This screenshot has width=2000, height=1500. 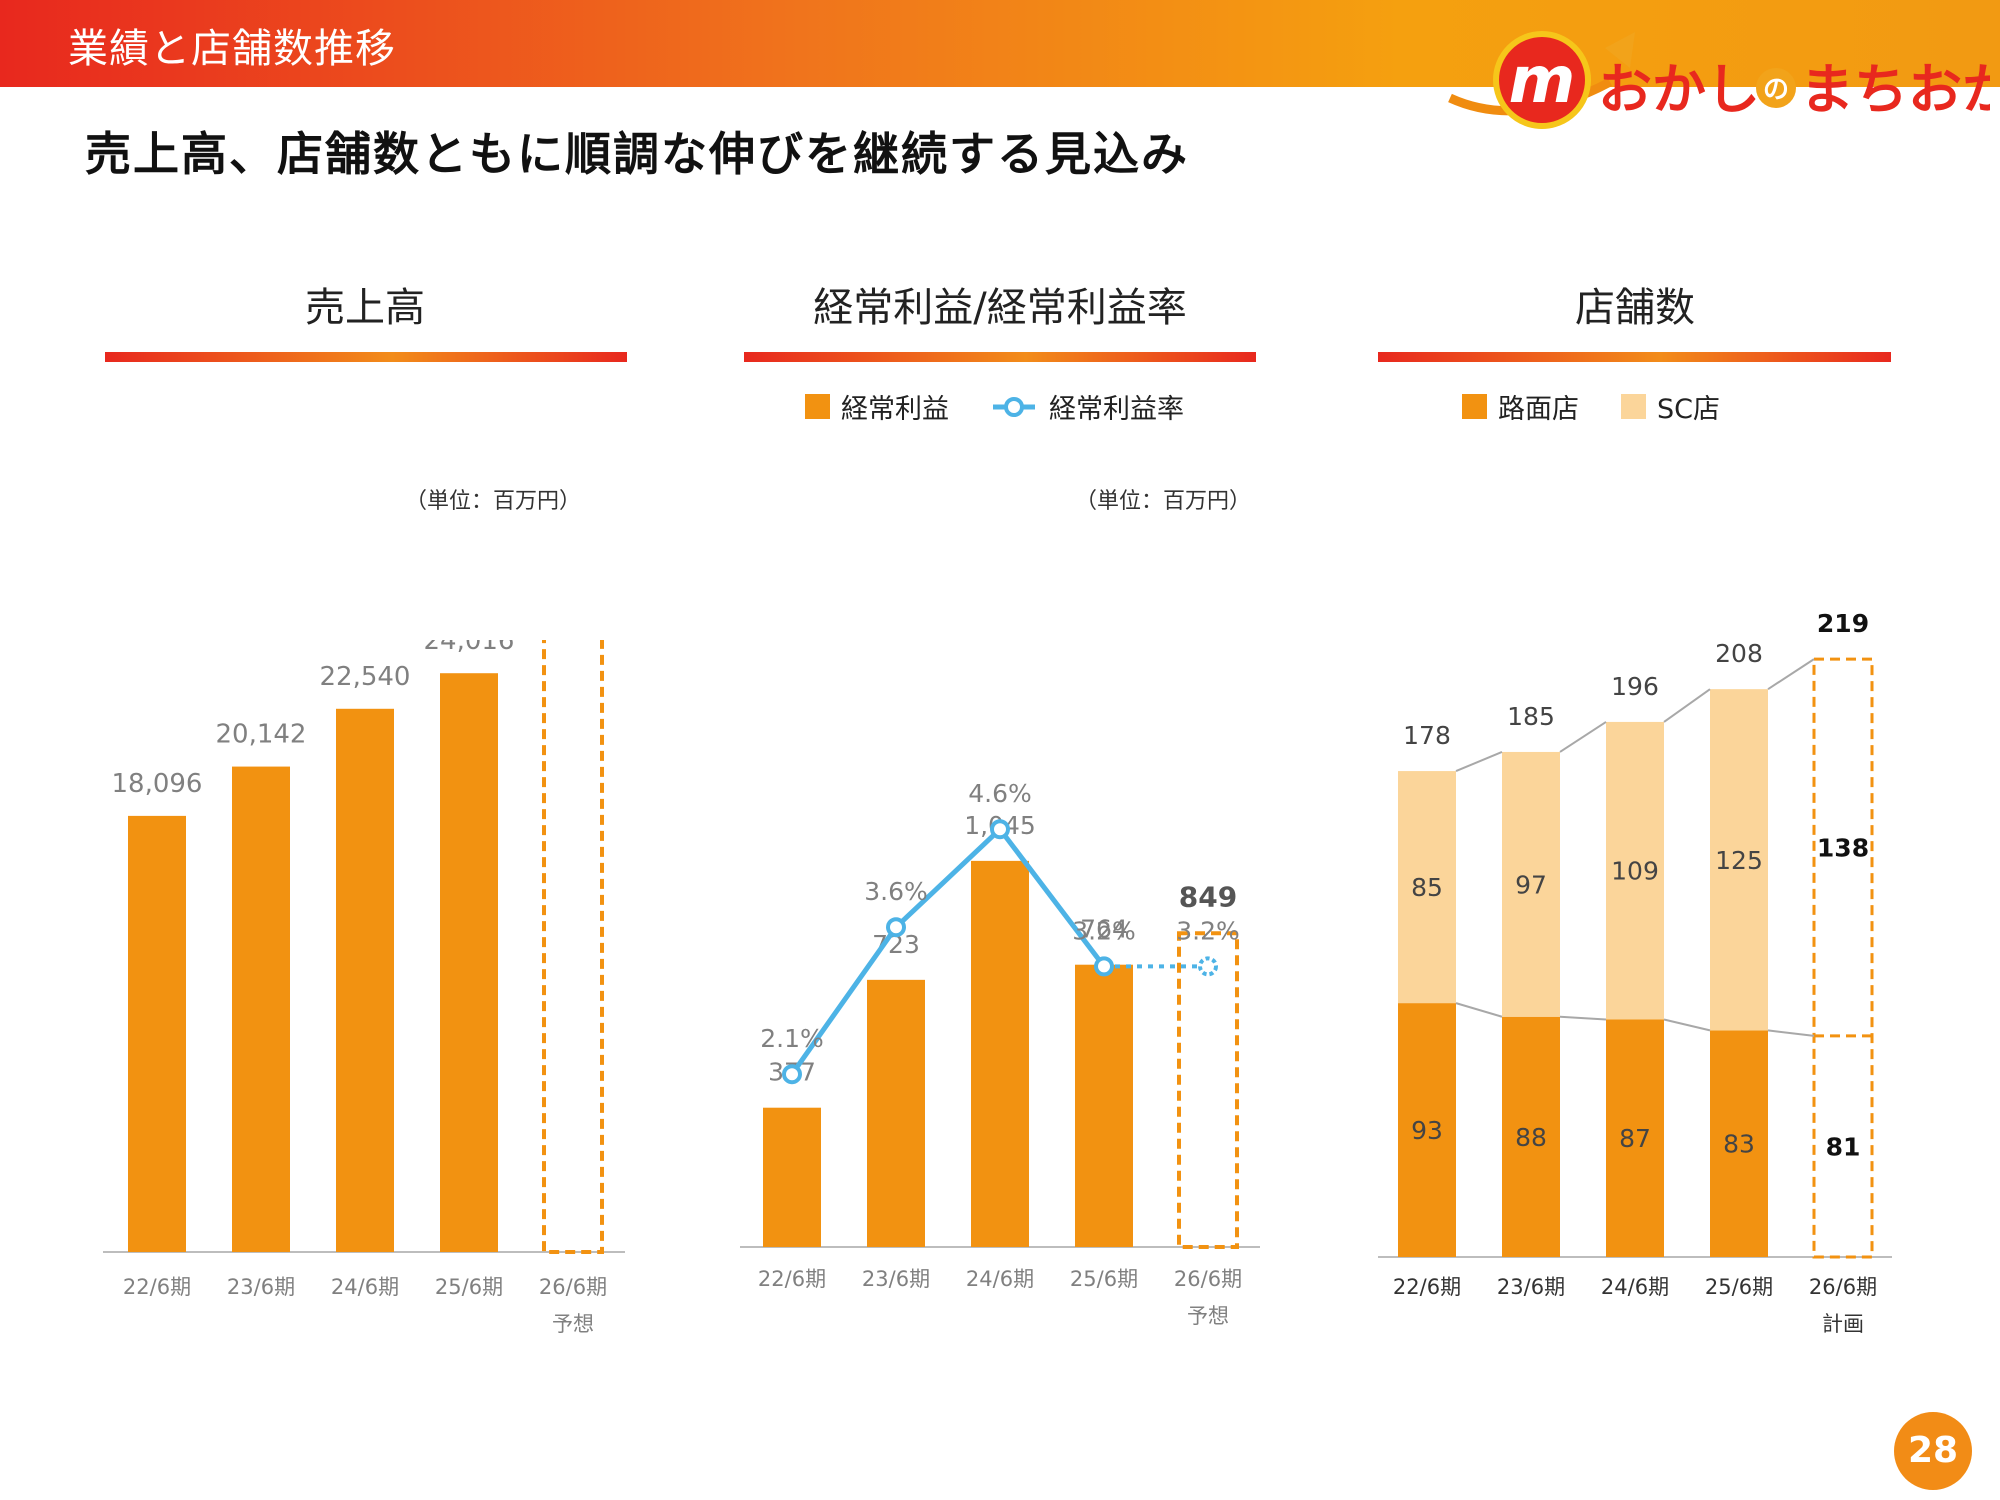 I want to click on sales-value-label: 18,096, so click(x=157, y=784).